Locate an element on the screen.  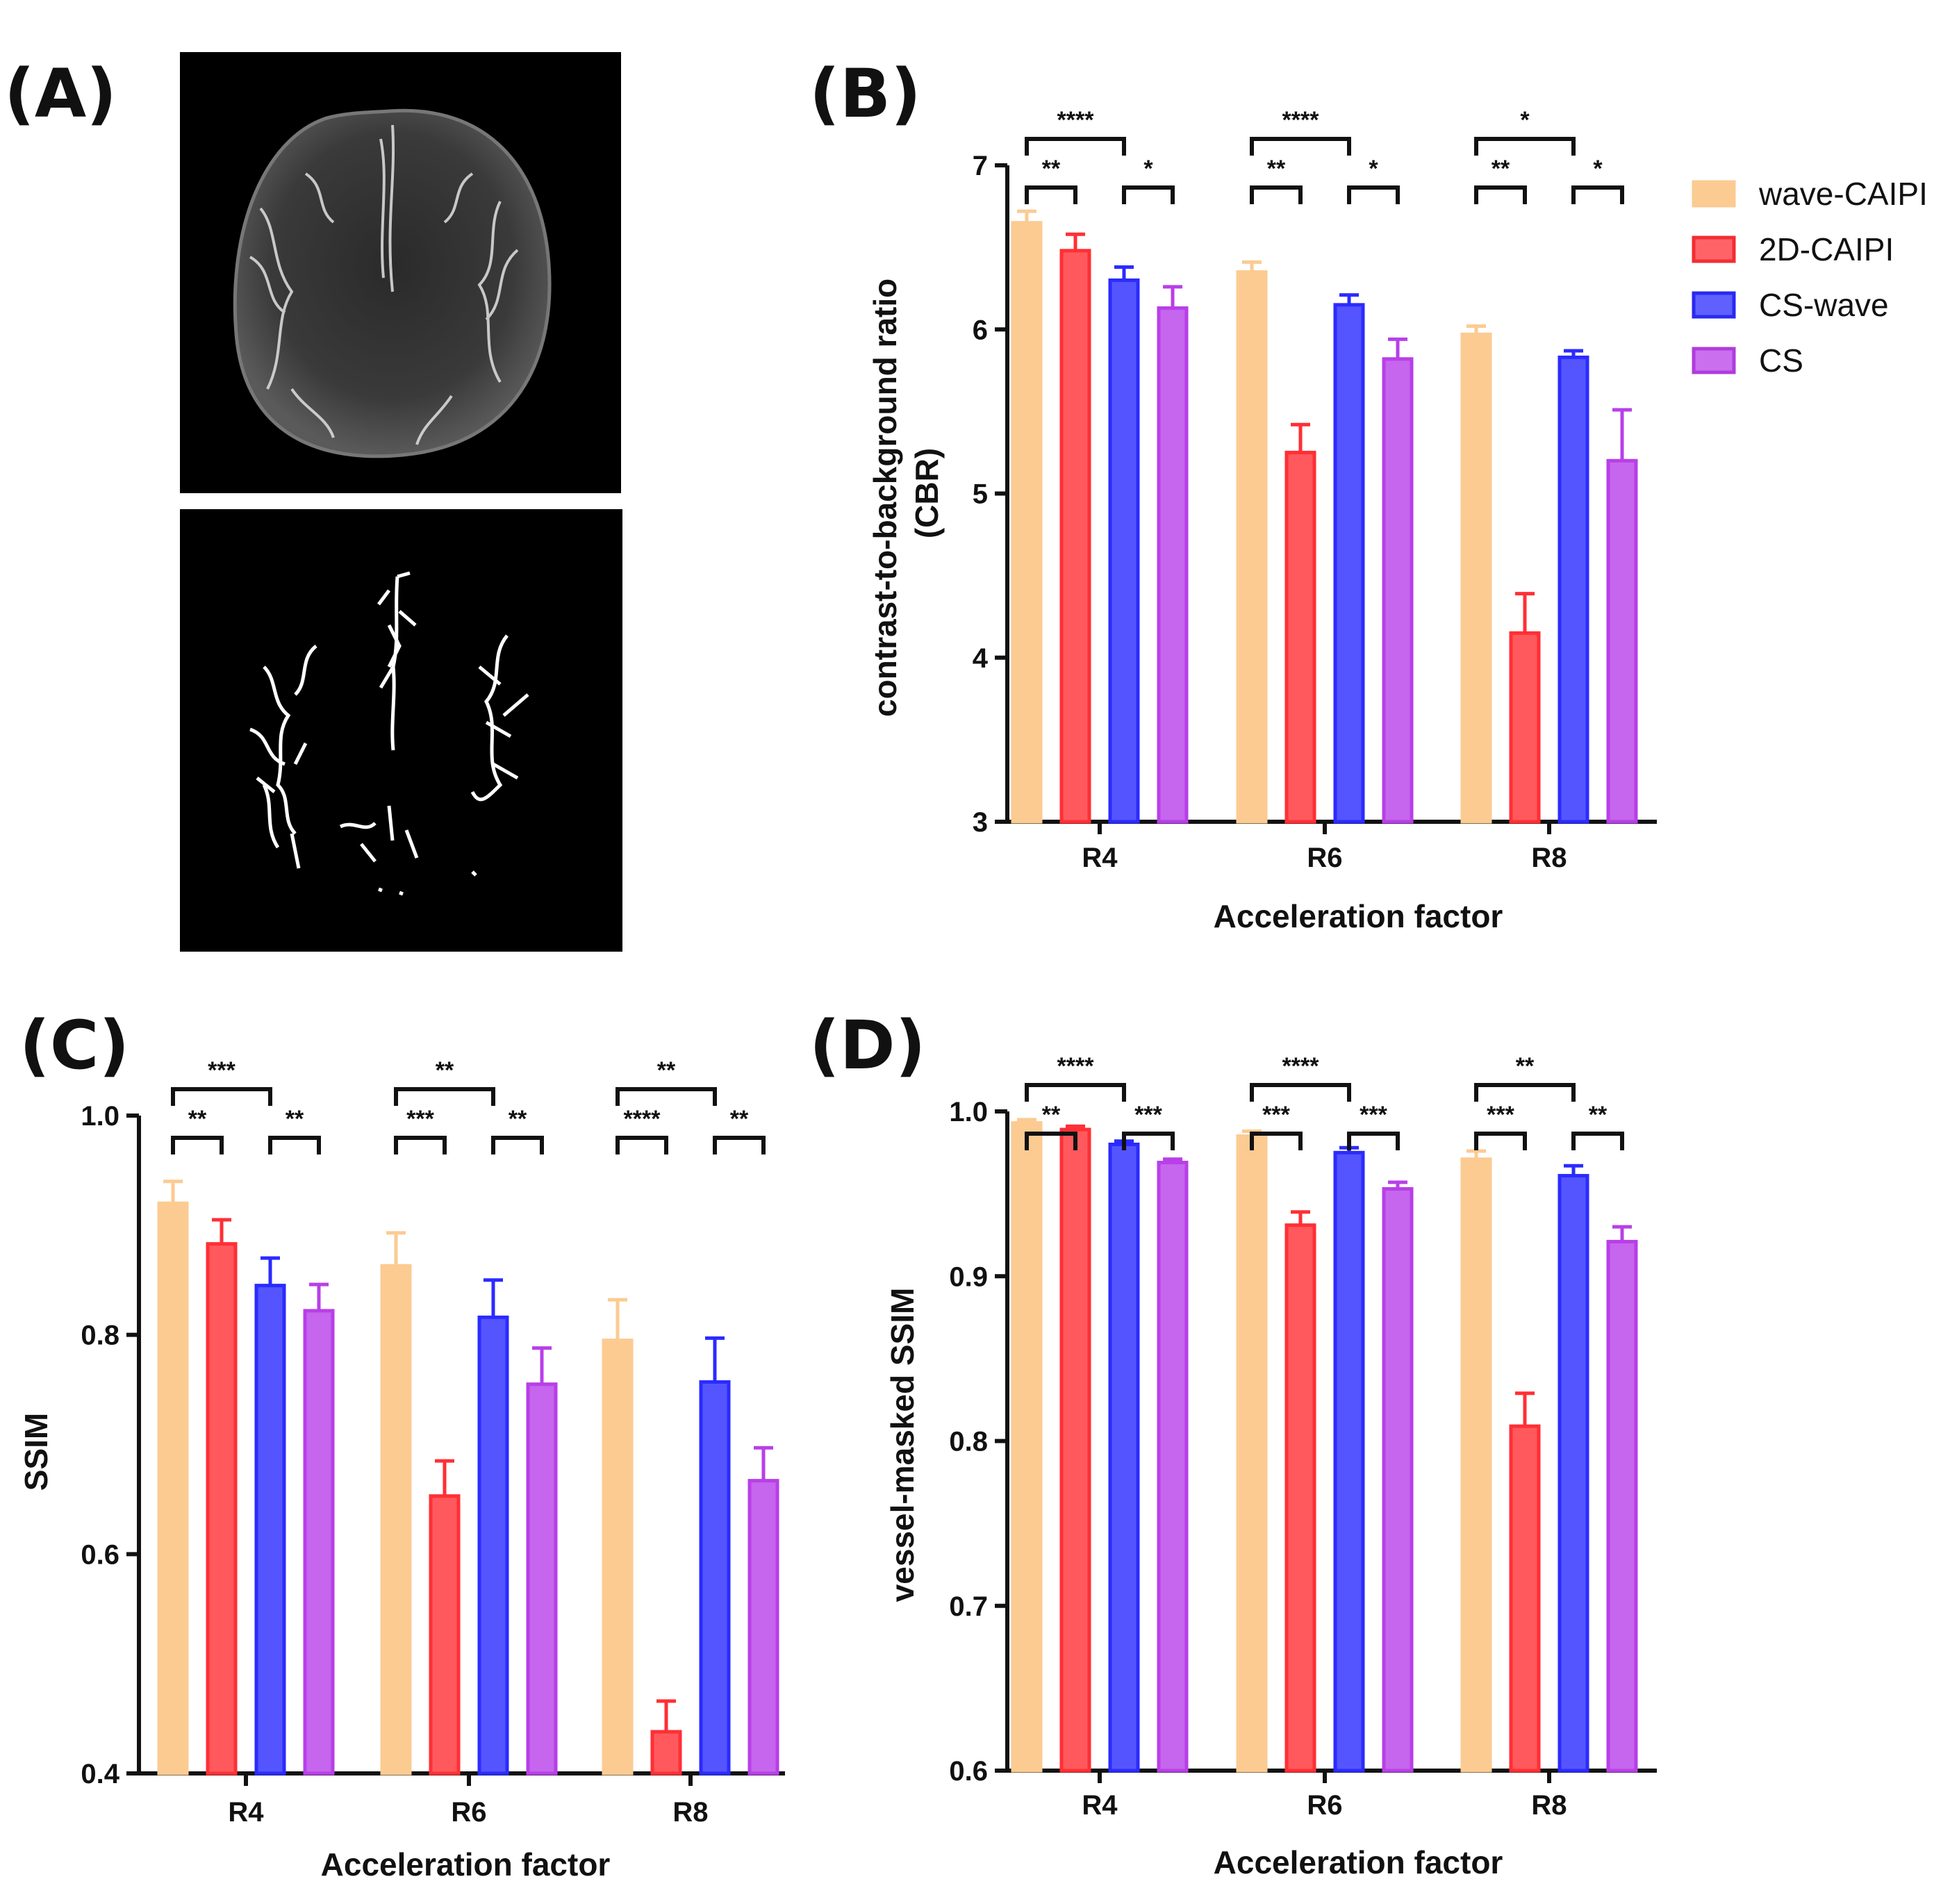
y-tick-label: 1.0 is located at coordinates (100, 1116).